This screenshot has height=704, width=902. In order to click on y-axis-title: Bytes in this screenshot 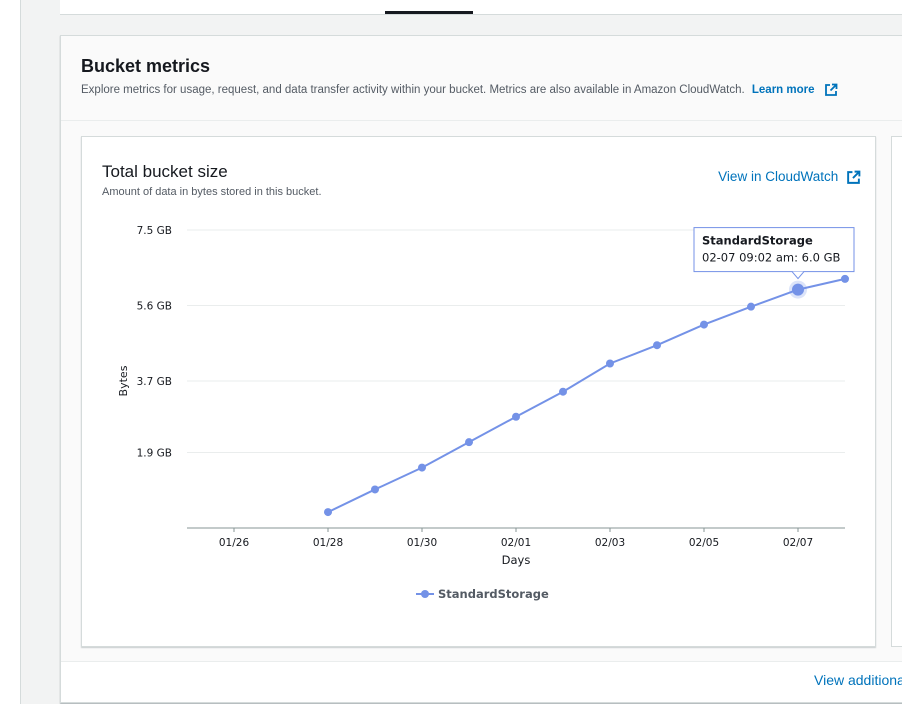, I will do `click(123, 380)`.